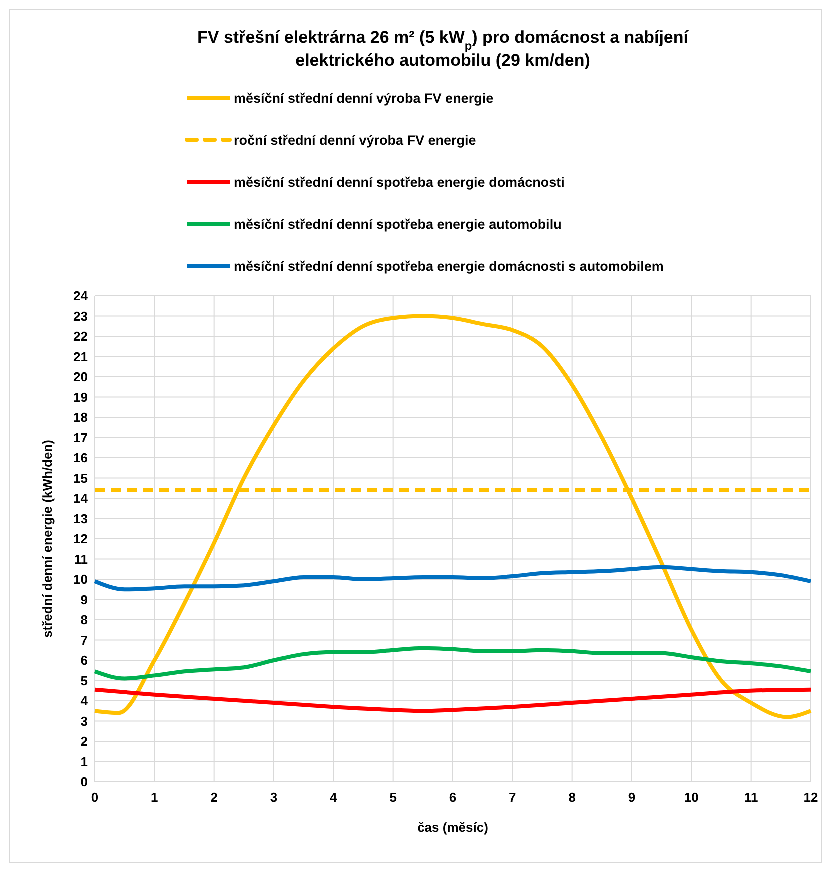  What do you see at coordinates (81, 478) in the screenshot?
I see `y-tick-label: 15` at bounding box center [81, 478].